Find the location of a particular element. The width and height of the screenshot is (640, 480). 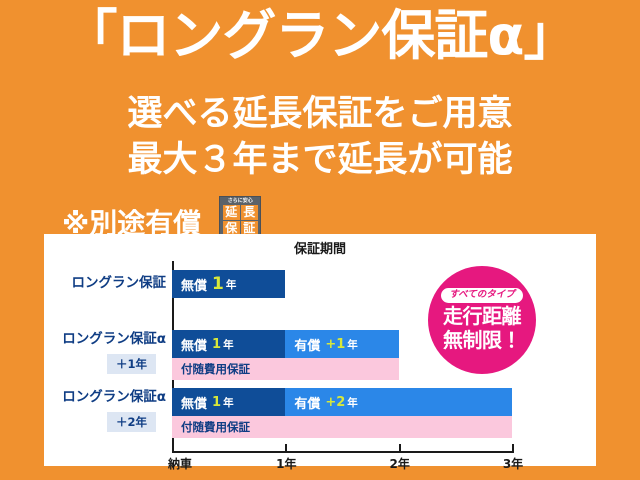

bar-segment-paid: 有償 +1 年 is located at coordinates (342, 344).